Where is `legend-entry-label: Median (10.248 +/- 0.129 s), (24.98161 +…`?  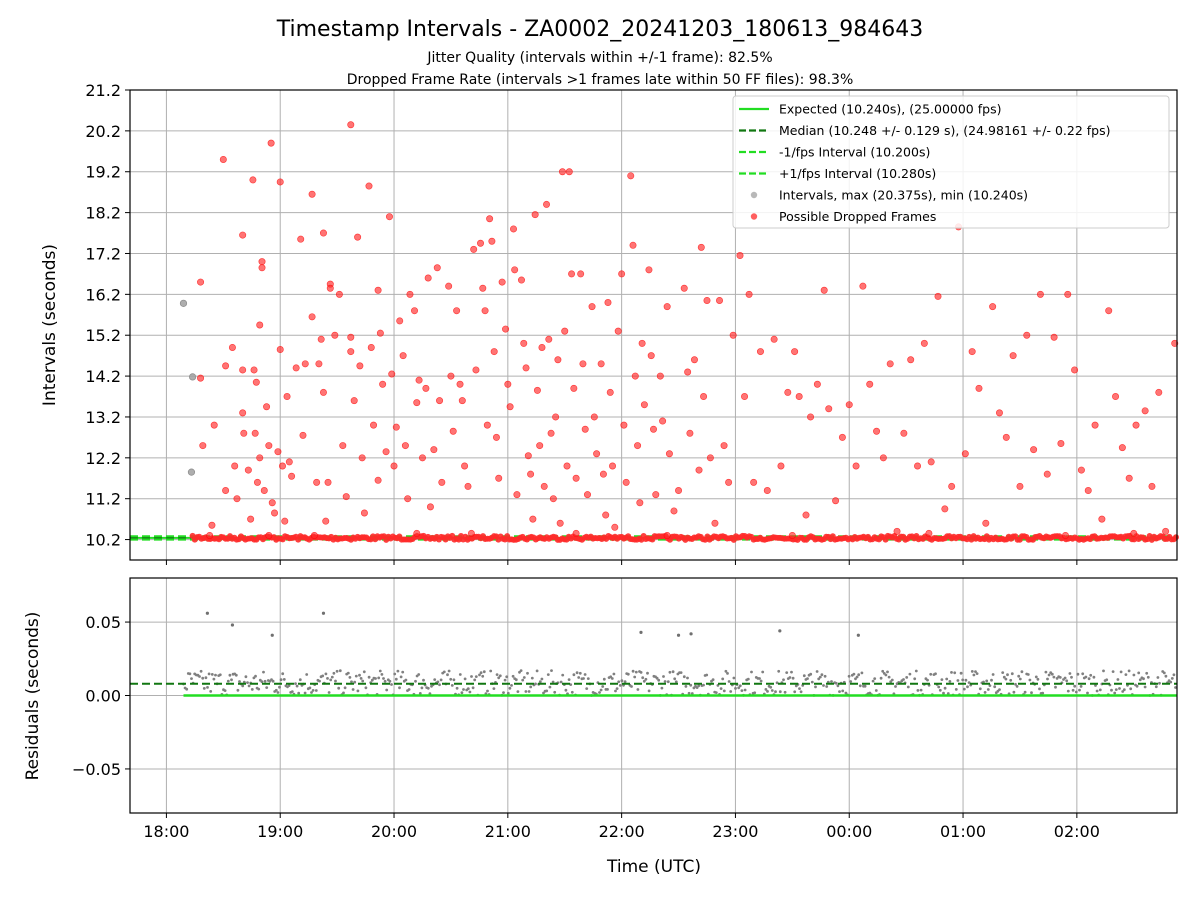
legend-entry-label: Median (10.248 +/- 0.129 s), (24.98161 +… is located at coordinates (944, 130).